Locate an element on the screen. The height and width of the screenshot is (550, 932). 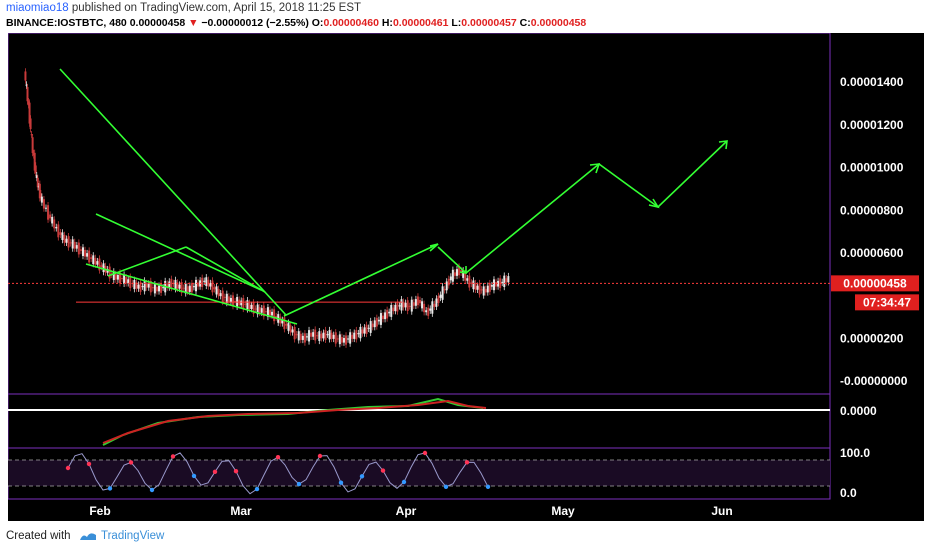
macd-pane: 0.0000 is located at coordinates (442, 421).